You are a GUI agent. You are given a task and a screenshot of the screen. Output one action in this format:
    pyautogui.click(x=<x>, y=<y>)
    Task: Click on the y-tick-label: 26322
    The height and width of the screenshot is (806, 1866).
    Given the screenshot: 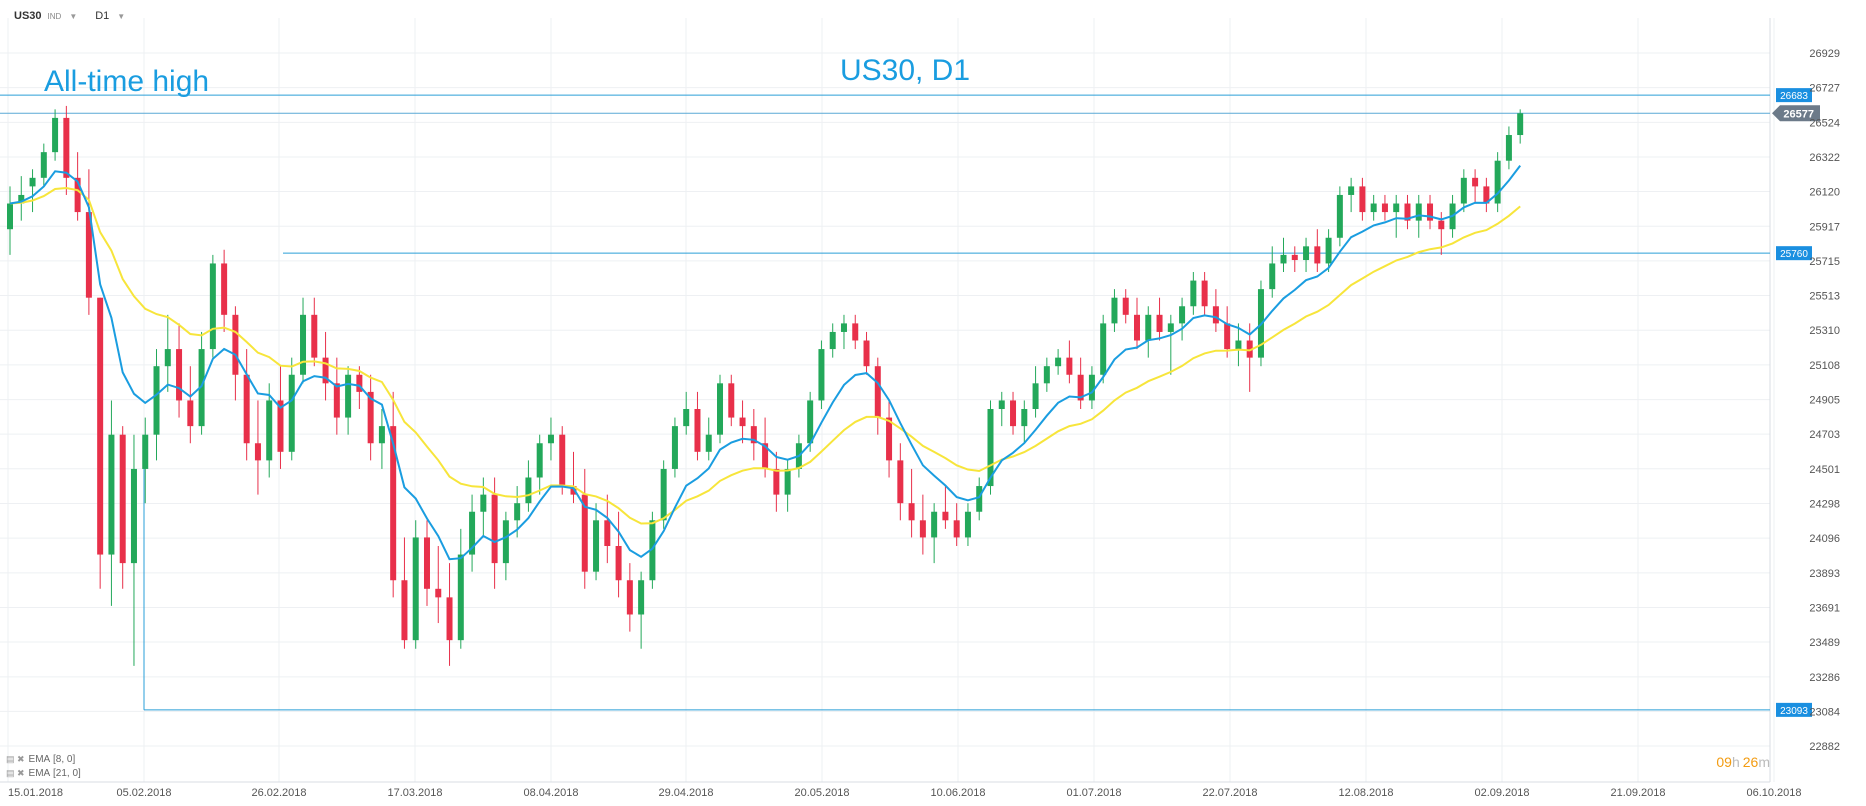 What is the action you would take?
    pyautogui.click(x=1824, y=158)
    